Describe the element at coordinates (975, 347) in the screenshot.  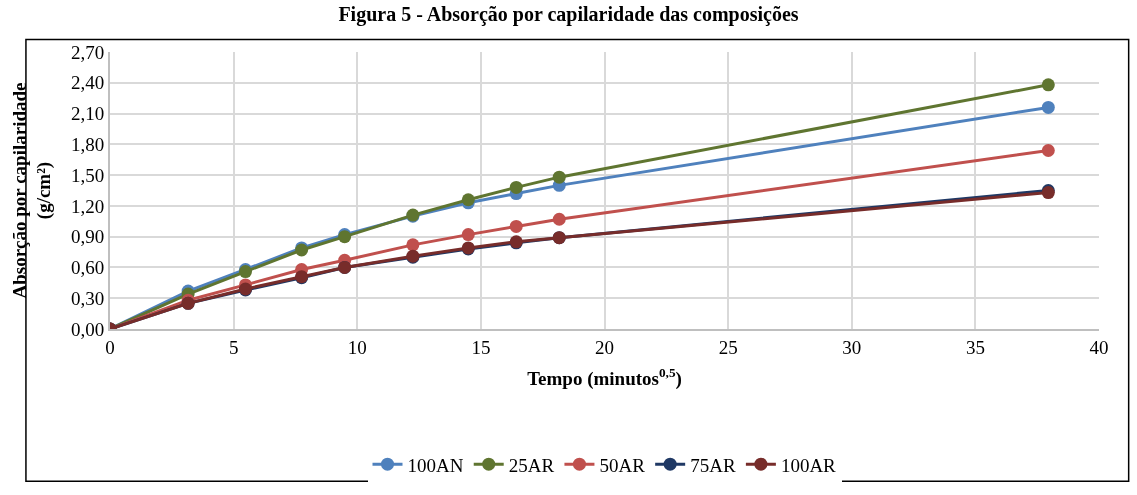
I see `x-tick-label: 35` at that location.